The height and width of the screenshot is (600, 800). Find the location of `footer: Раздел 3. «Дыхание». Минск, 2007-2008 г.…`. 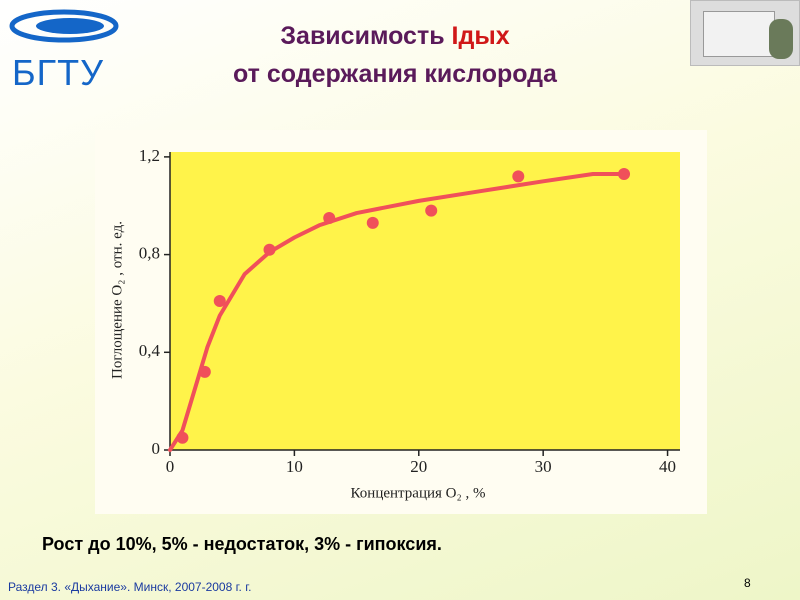

footer: Раздел 3. «Дыхание». Минск, 2007-2008 г.… is located at coordinates (130, 587).